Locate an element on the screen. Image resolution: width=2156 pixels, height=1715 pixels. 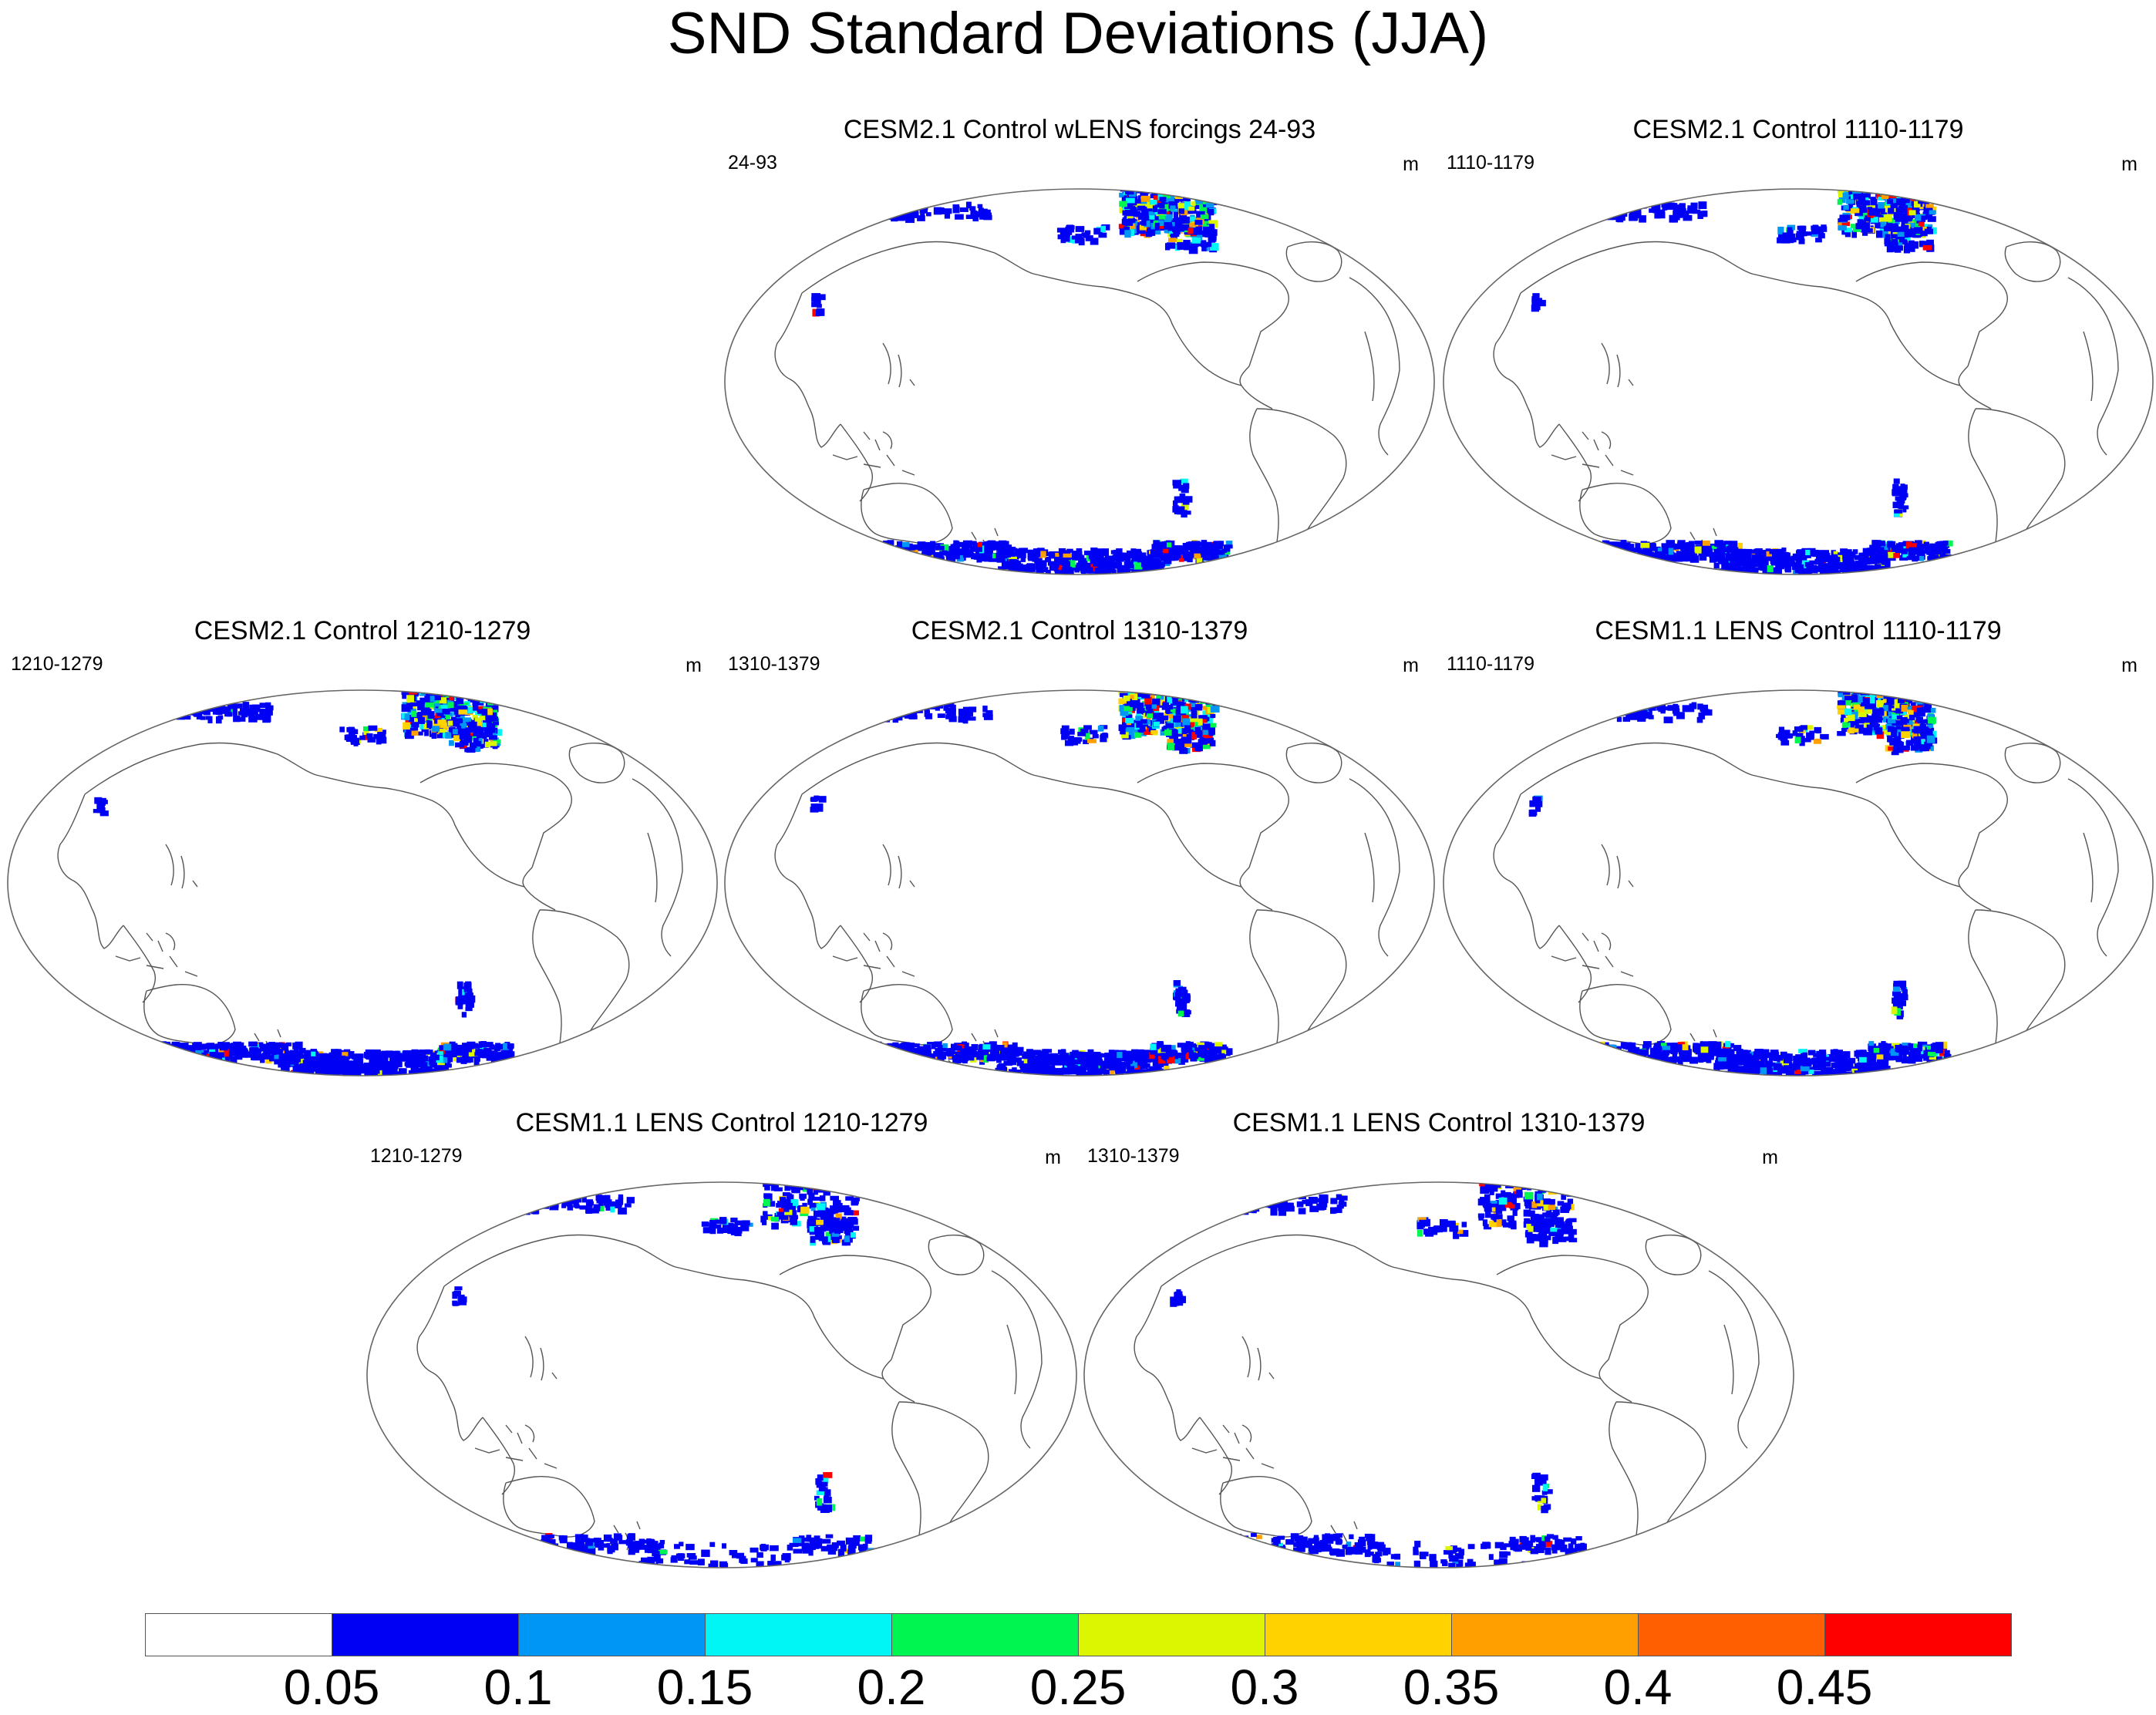
panel-title: CESM2.1 Control 1210-1279 is located at coordinates (362, 631).